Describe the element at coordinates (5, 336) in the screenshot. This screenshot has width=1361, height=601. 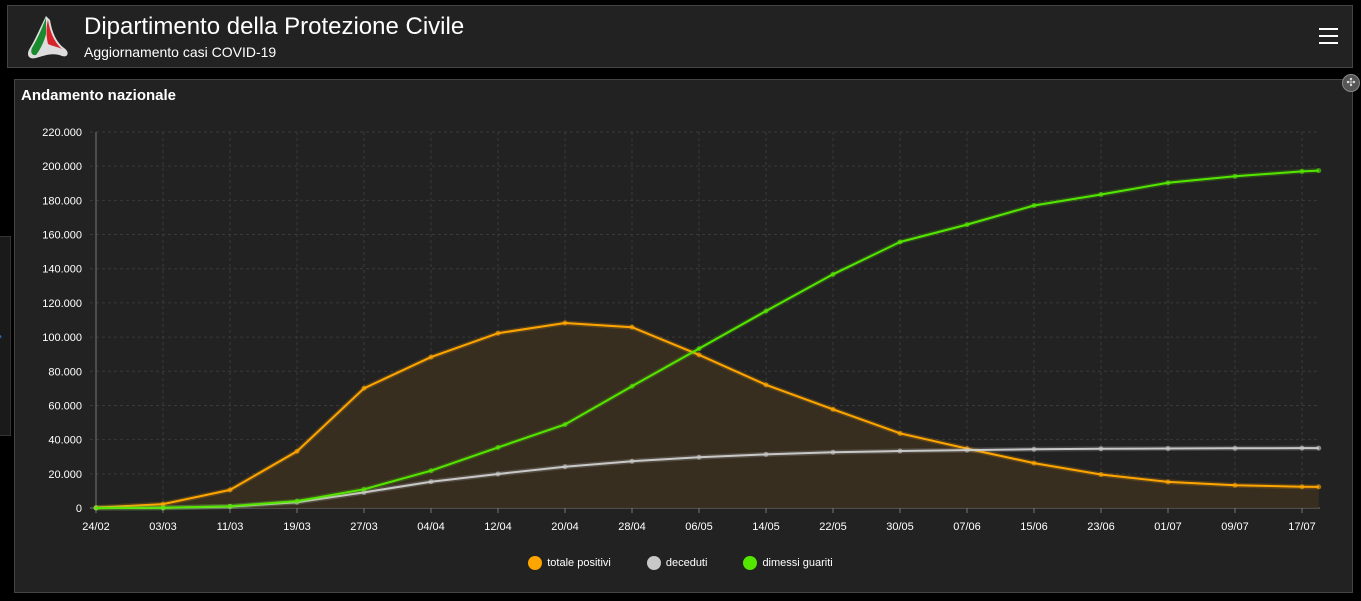
I see `side-panel-toggle: ›` at that location.